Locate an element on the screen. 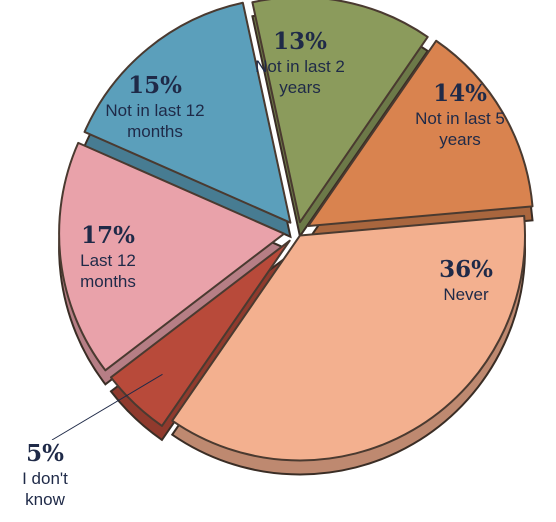 This screenshot has height=522, width=556. slice-label: 17% Last 12 months is located at coordinates (108, 257).